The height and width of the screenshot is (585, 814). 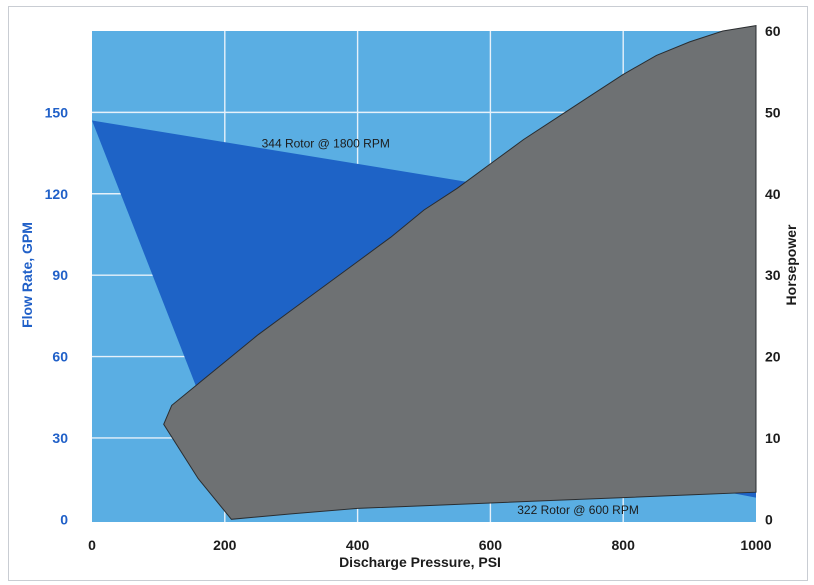 I want to click on y-axis-left-title: Flow Rate, GPM, so click(x=27, y=275).